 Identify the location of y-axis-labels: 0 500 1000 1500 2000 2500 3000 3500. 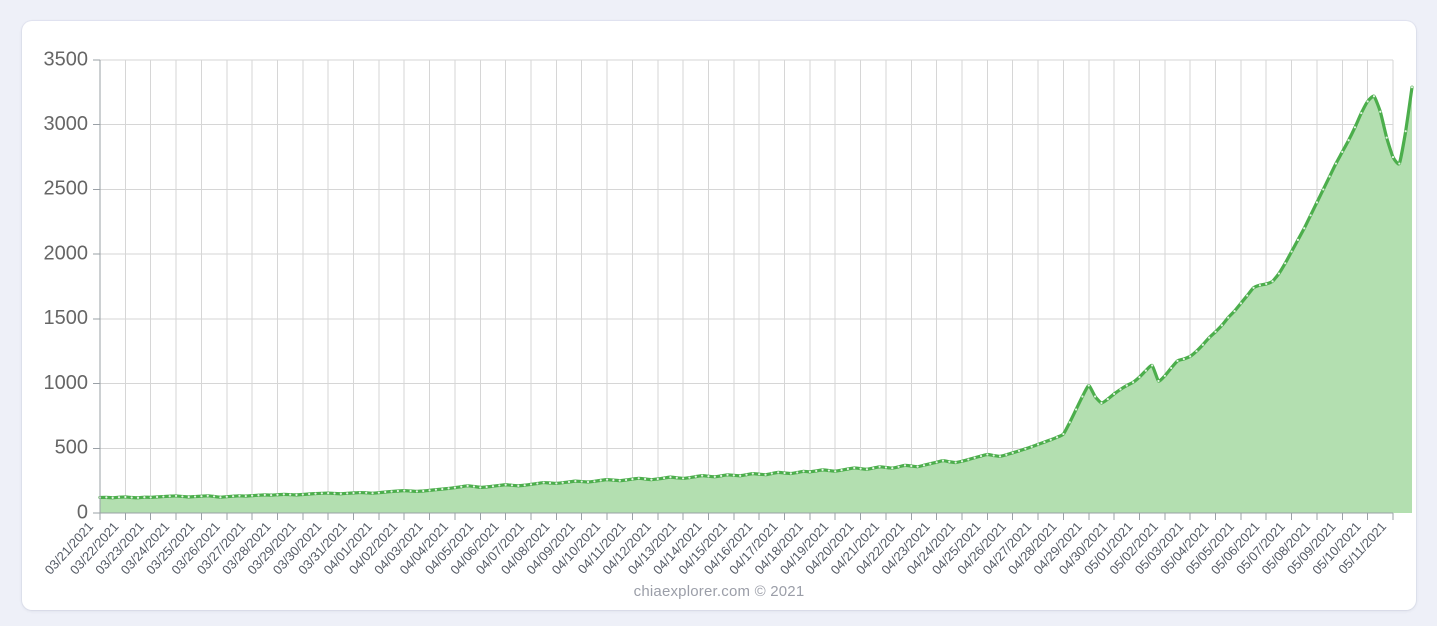
(72, 285).